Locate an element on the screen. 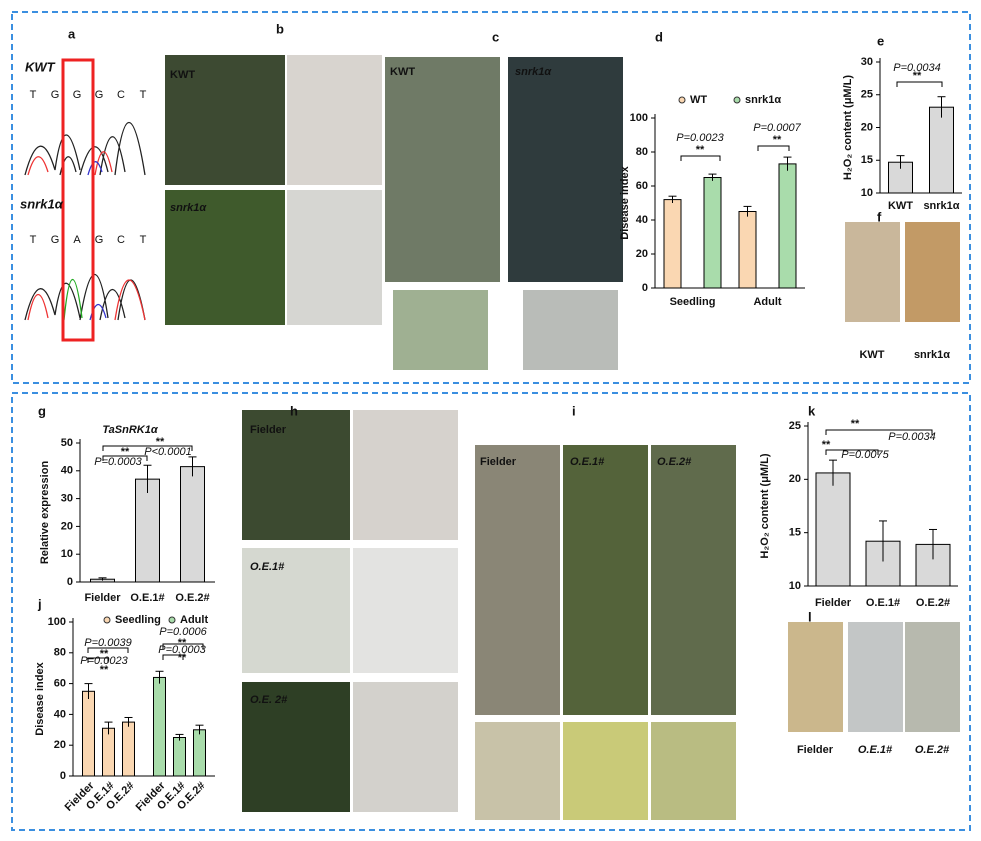 The height and width of the screenshot is (841, 981). y-tick-label: 50 is located at coordinates (67, 443).